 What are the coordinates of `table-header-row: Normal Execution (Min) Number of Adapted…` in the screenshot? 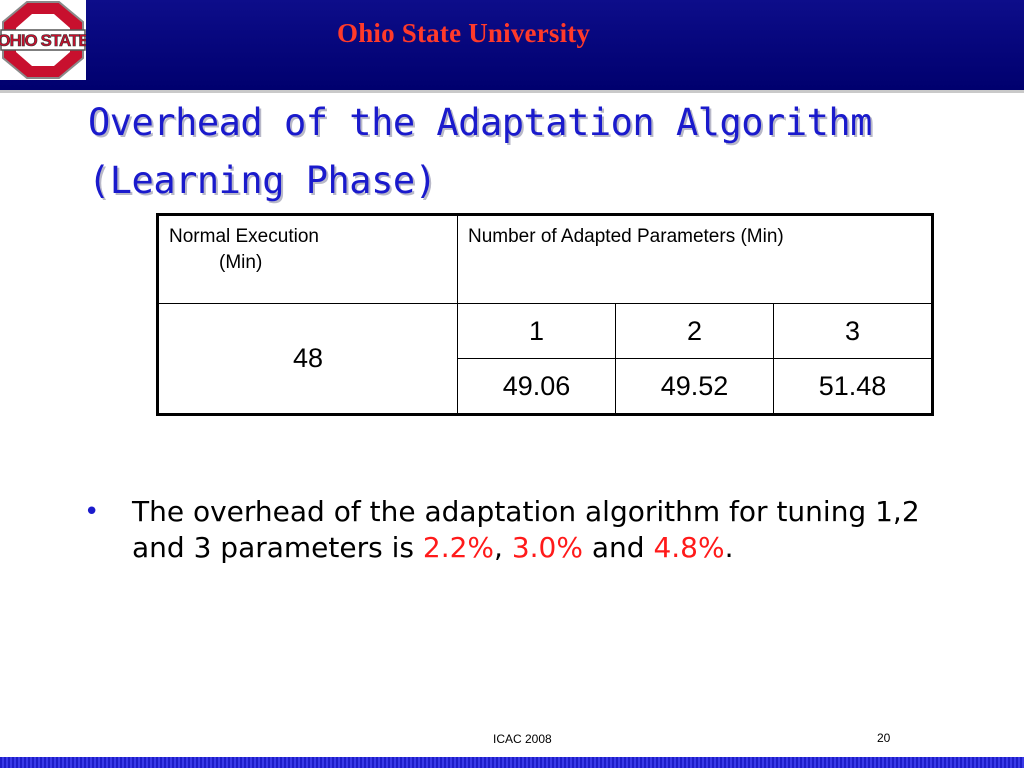 It's located at (545, 259).